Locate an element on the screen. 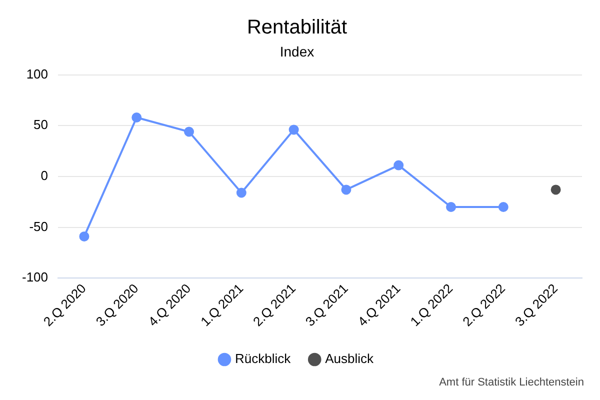 This screenshot has height=400, width=600. y-tick-label: 100 is located at coordinates (37, 74).